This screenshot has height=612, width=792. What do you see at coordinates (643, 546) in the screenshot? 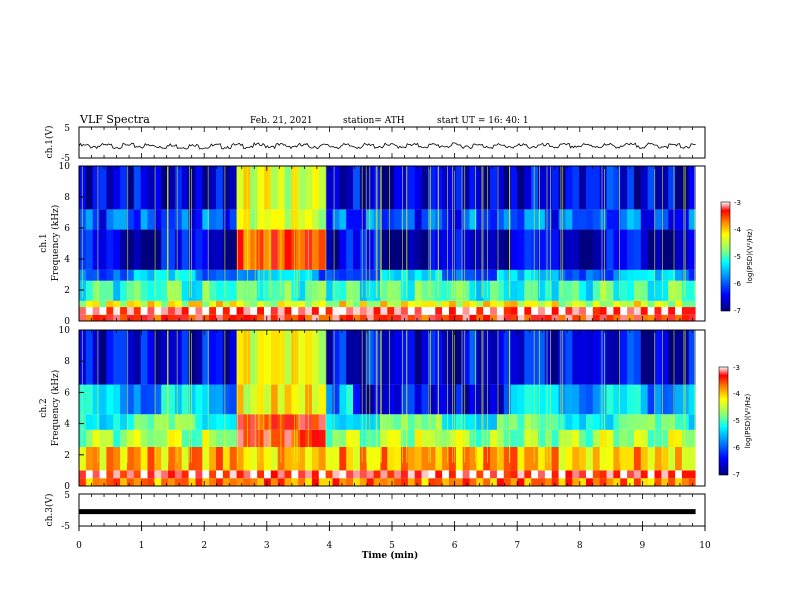
I see `time-tick-label: 9` at bounding box center [643, 546].